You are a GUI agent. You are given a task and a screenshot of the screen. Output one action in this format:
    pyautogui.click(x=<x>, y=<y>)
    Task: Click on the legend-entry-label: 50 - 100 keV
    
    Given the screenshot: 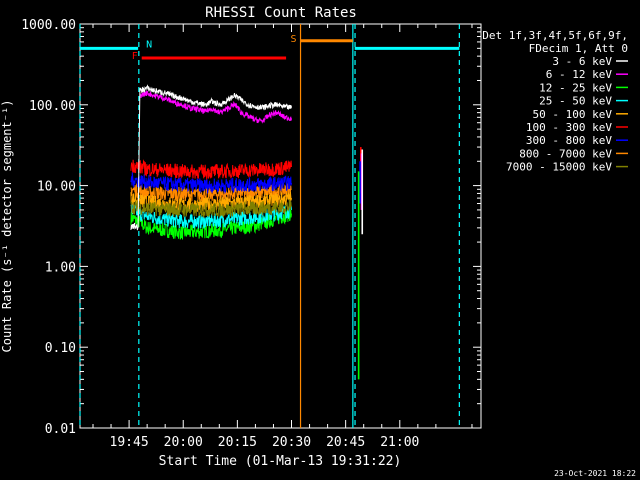 What is the action you would take?
    pyautogui.click(x=573, y=114)
    